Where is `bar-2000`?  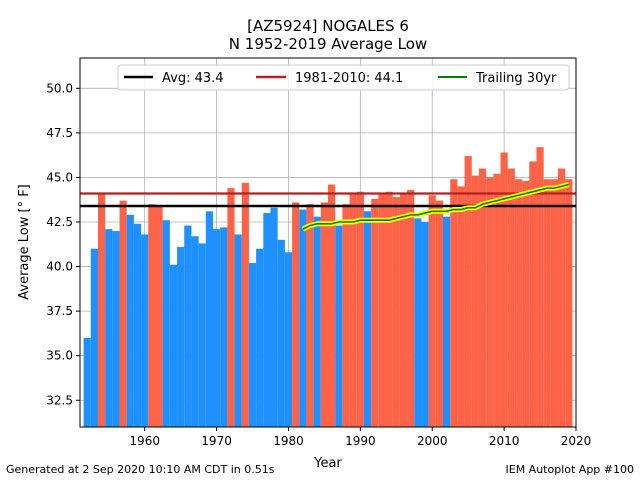 bar-2000 is located at coordinates (432, 311).